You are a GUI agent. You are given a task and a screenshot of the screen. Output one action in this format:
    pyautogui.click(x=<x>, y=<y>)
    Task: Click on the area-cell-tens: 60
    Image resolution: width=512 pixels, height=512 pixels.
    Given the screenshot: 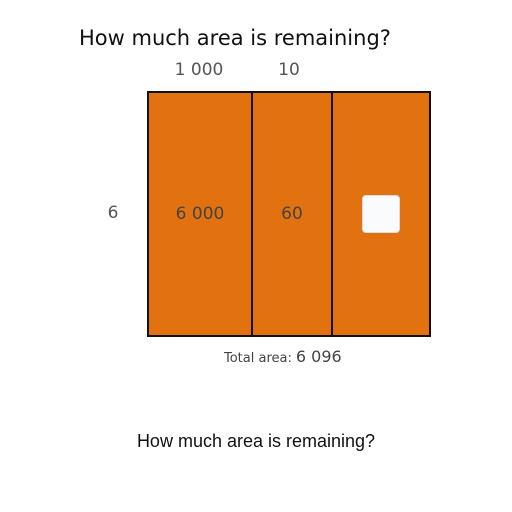 What is the action you would take?
    pyautogui.click(x=291, y=214)
    